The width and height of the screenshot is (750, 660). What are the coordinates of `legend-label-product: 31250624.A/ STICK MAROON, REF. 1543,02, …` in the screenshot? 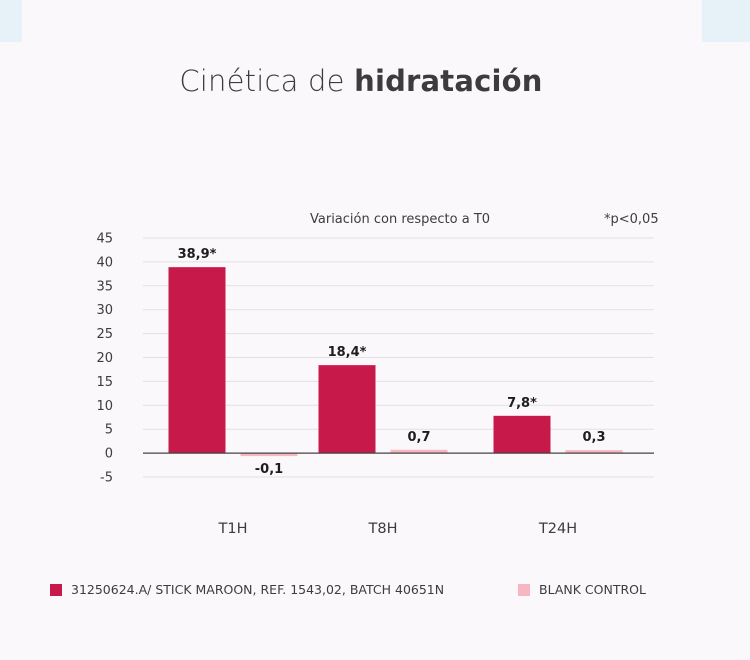 It's located at (258, 589).